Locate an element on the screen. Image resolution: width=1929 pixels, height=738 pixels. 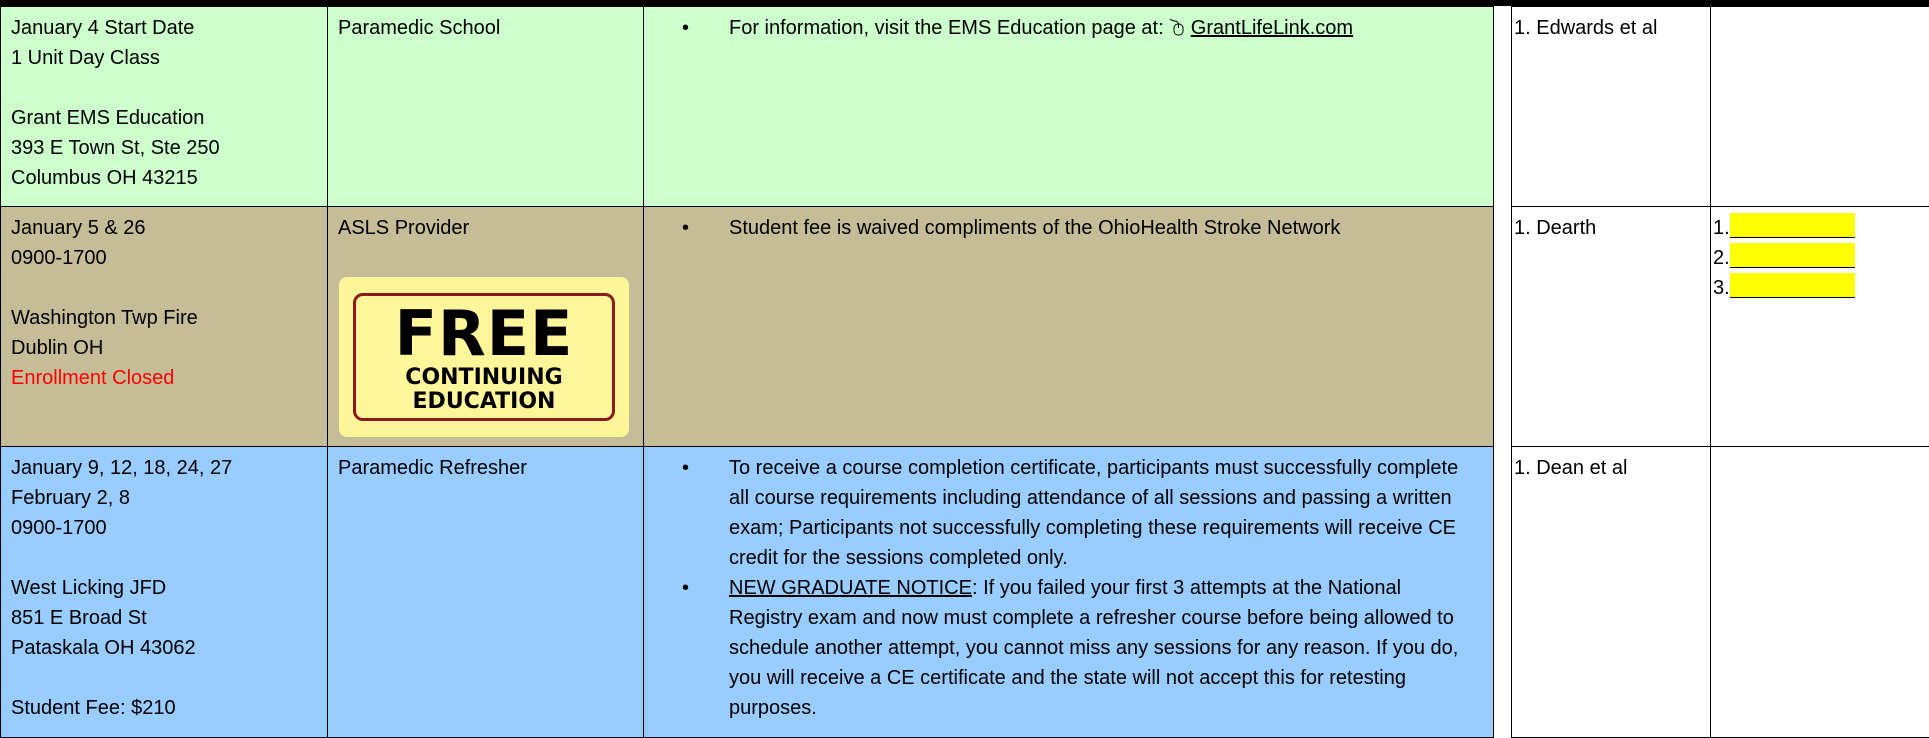
instructors: 1. Dean et al is located at coordinates (1571, 468).